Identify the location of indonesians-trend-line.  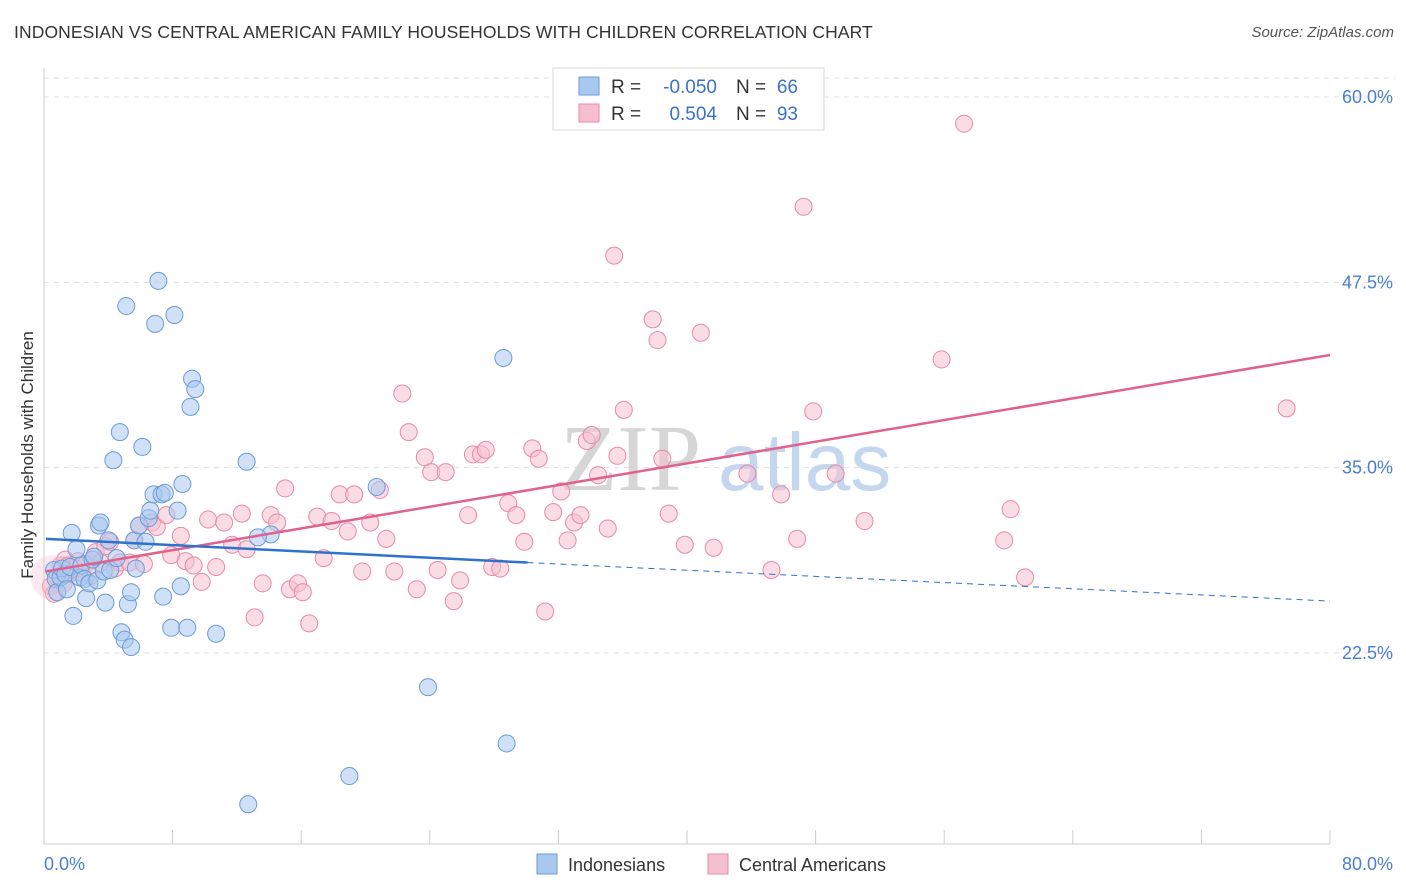
(286, 550).